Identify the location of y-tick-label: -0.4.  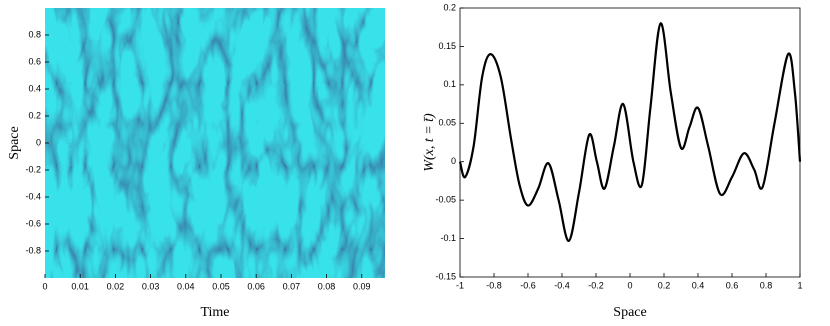
(33, 196).